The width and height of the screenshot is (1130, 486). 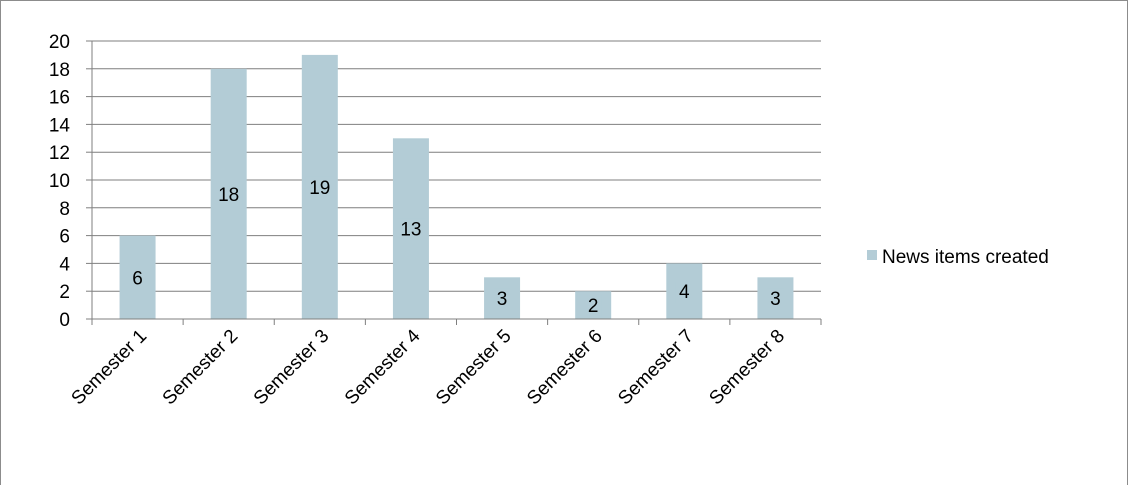 I want to click on x-tick-label: Semester 4, so click(x=383, y=367).